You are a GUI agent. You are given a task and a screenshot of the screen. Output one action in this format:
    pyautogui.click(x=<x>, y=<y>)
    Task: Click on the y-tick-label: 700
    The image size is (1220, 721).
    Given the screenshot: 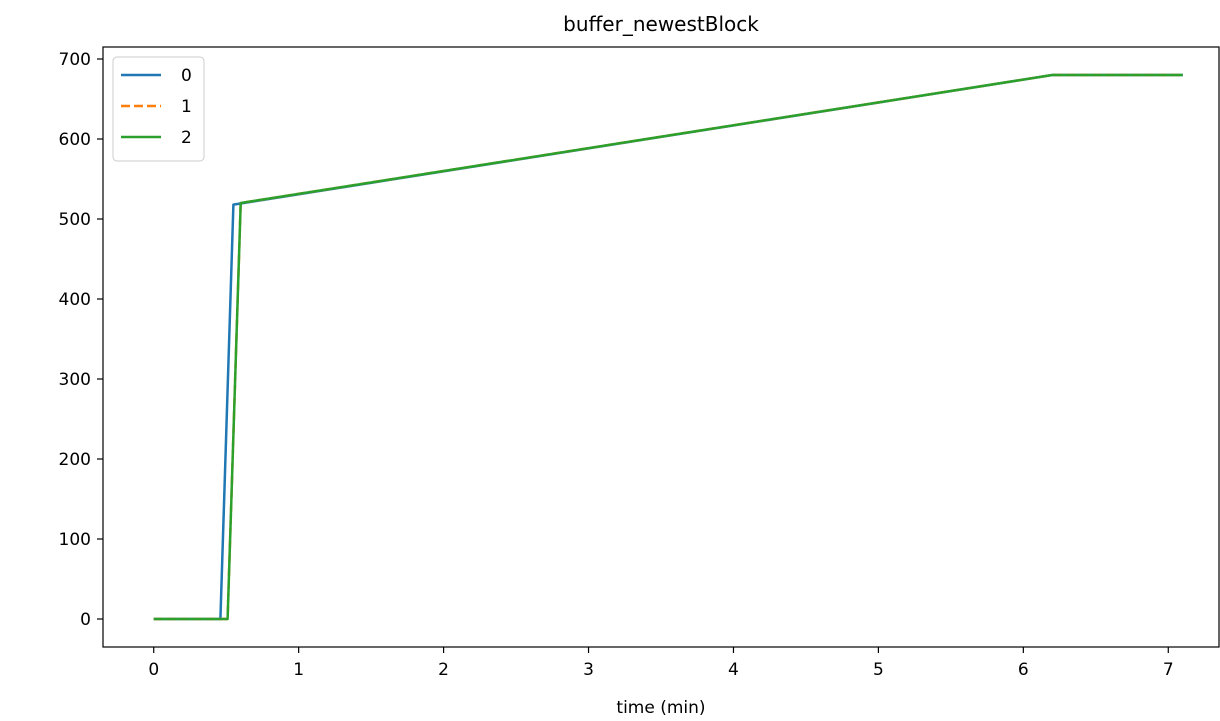 What is the action you would take?
    pyautogui.click(x=75, y=60)
    